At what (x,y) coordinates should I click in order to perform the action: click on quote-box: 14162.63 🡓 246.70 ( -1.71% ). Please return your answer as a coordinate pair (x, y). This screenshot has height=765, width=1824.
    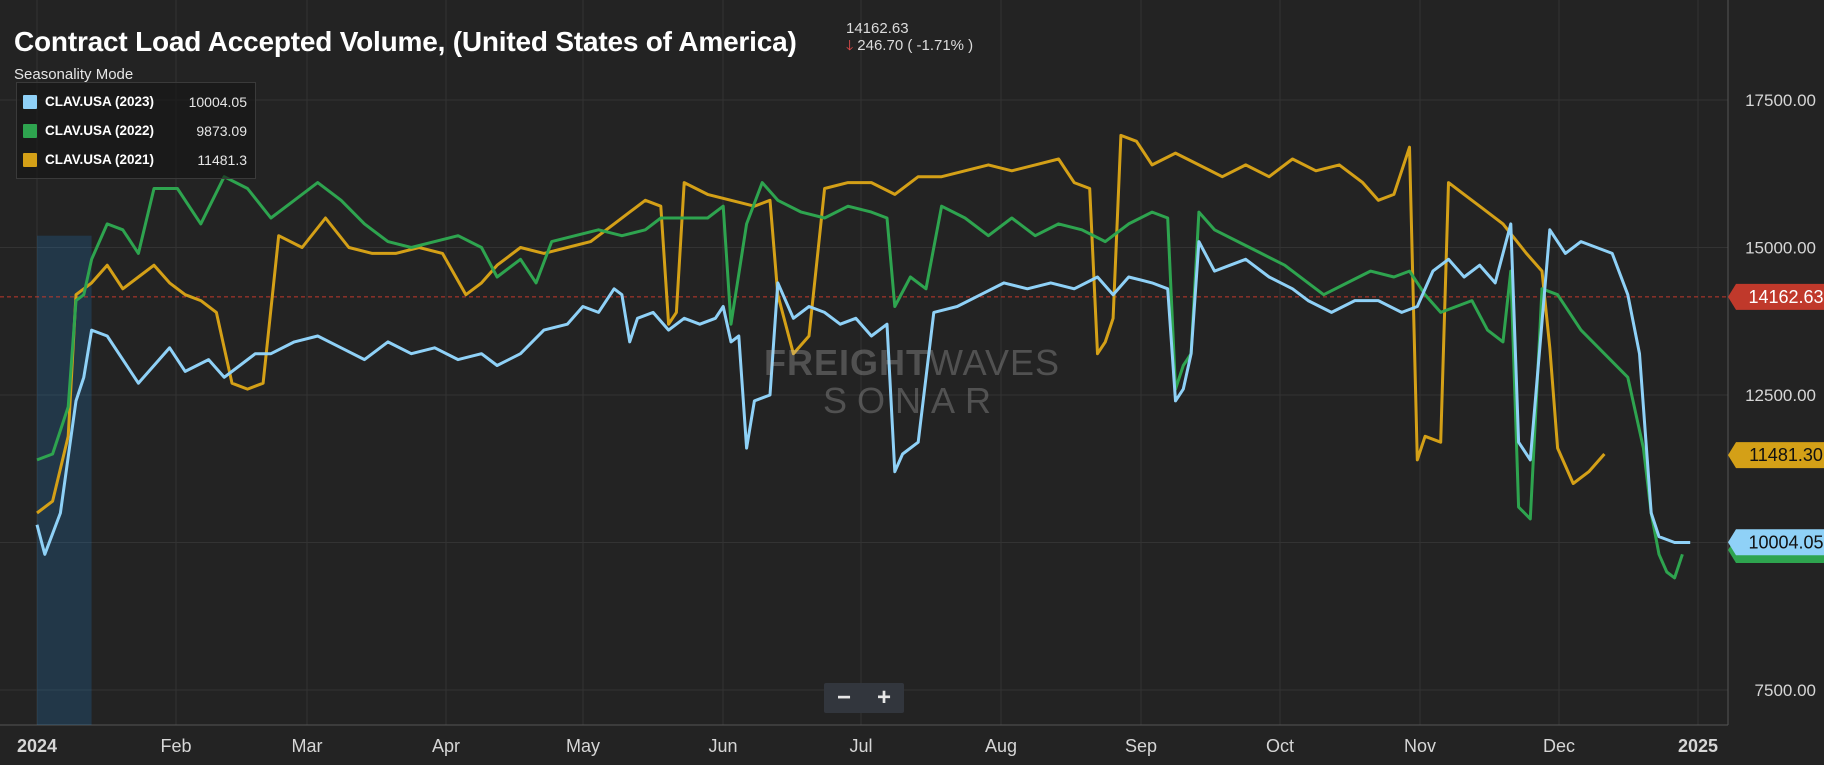
    Looking at the image, I should click on (909, 37).